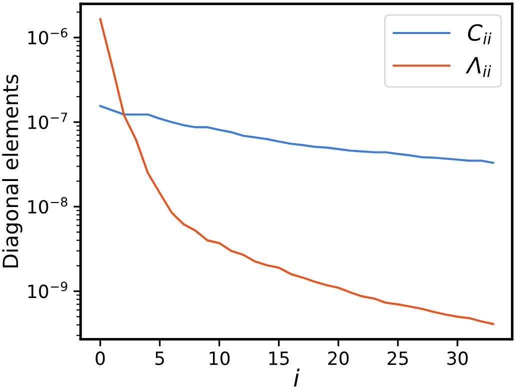  Describe the element at coordinates (48, 290) in the screenshot. I see `y-tick-label: 10$^{−9}$` at that location.